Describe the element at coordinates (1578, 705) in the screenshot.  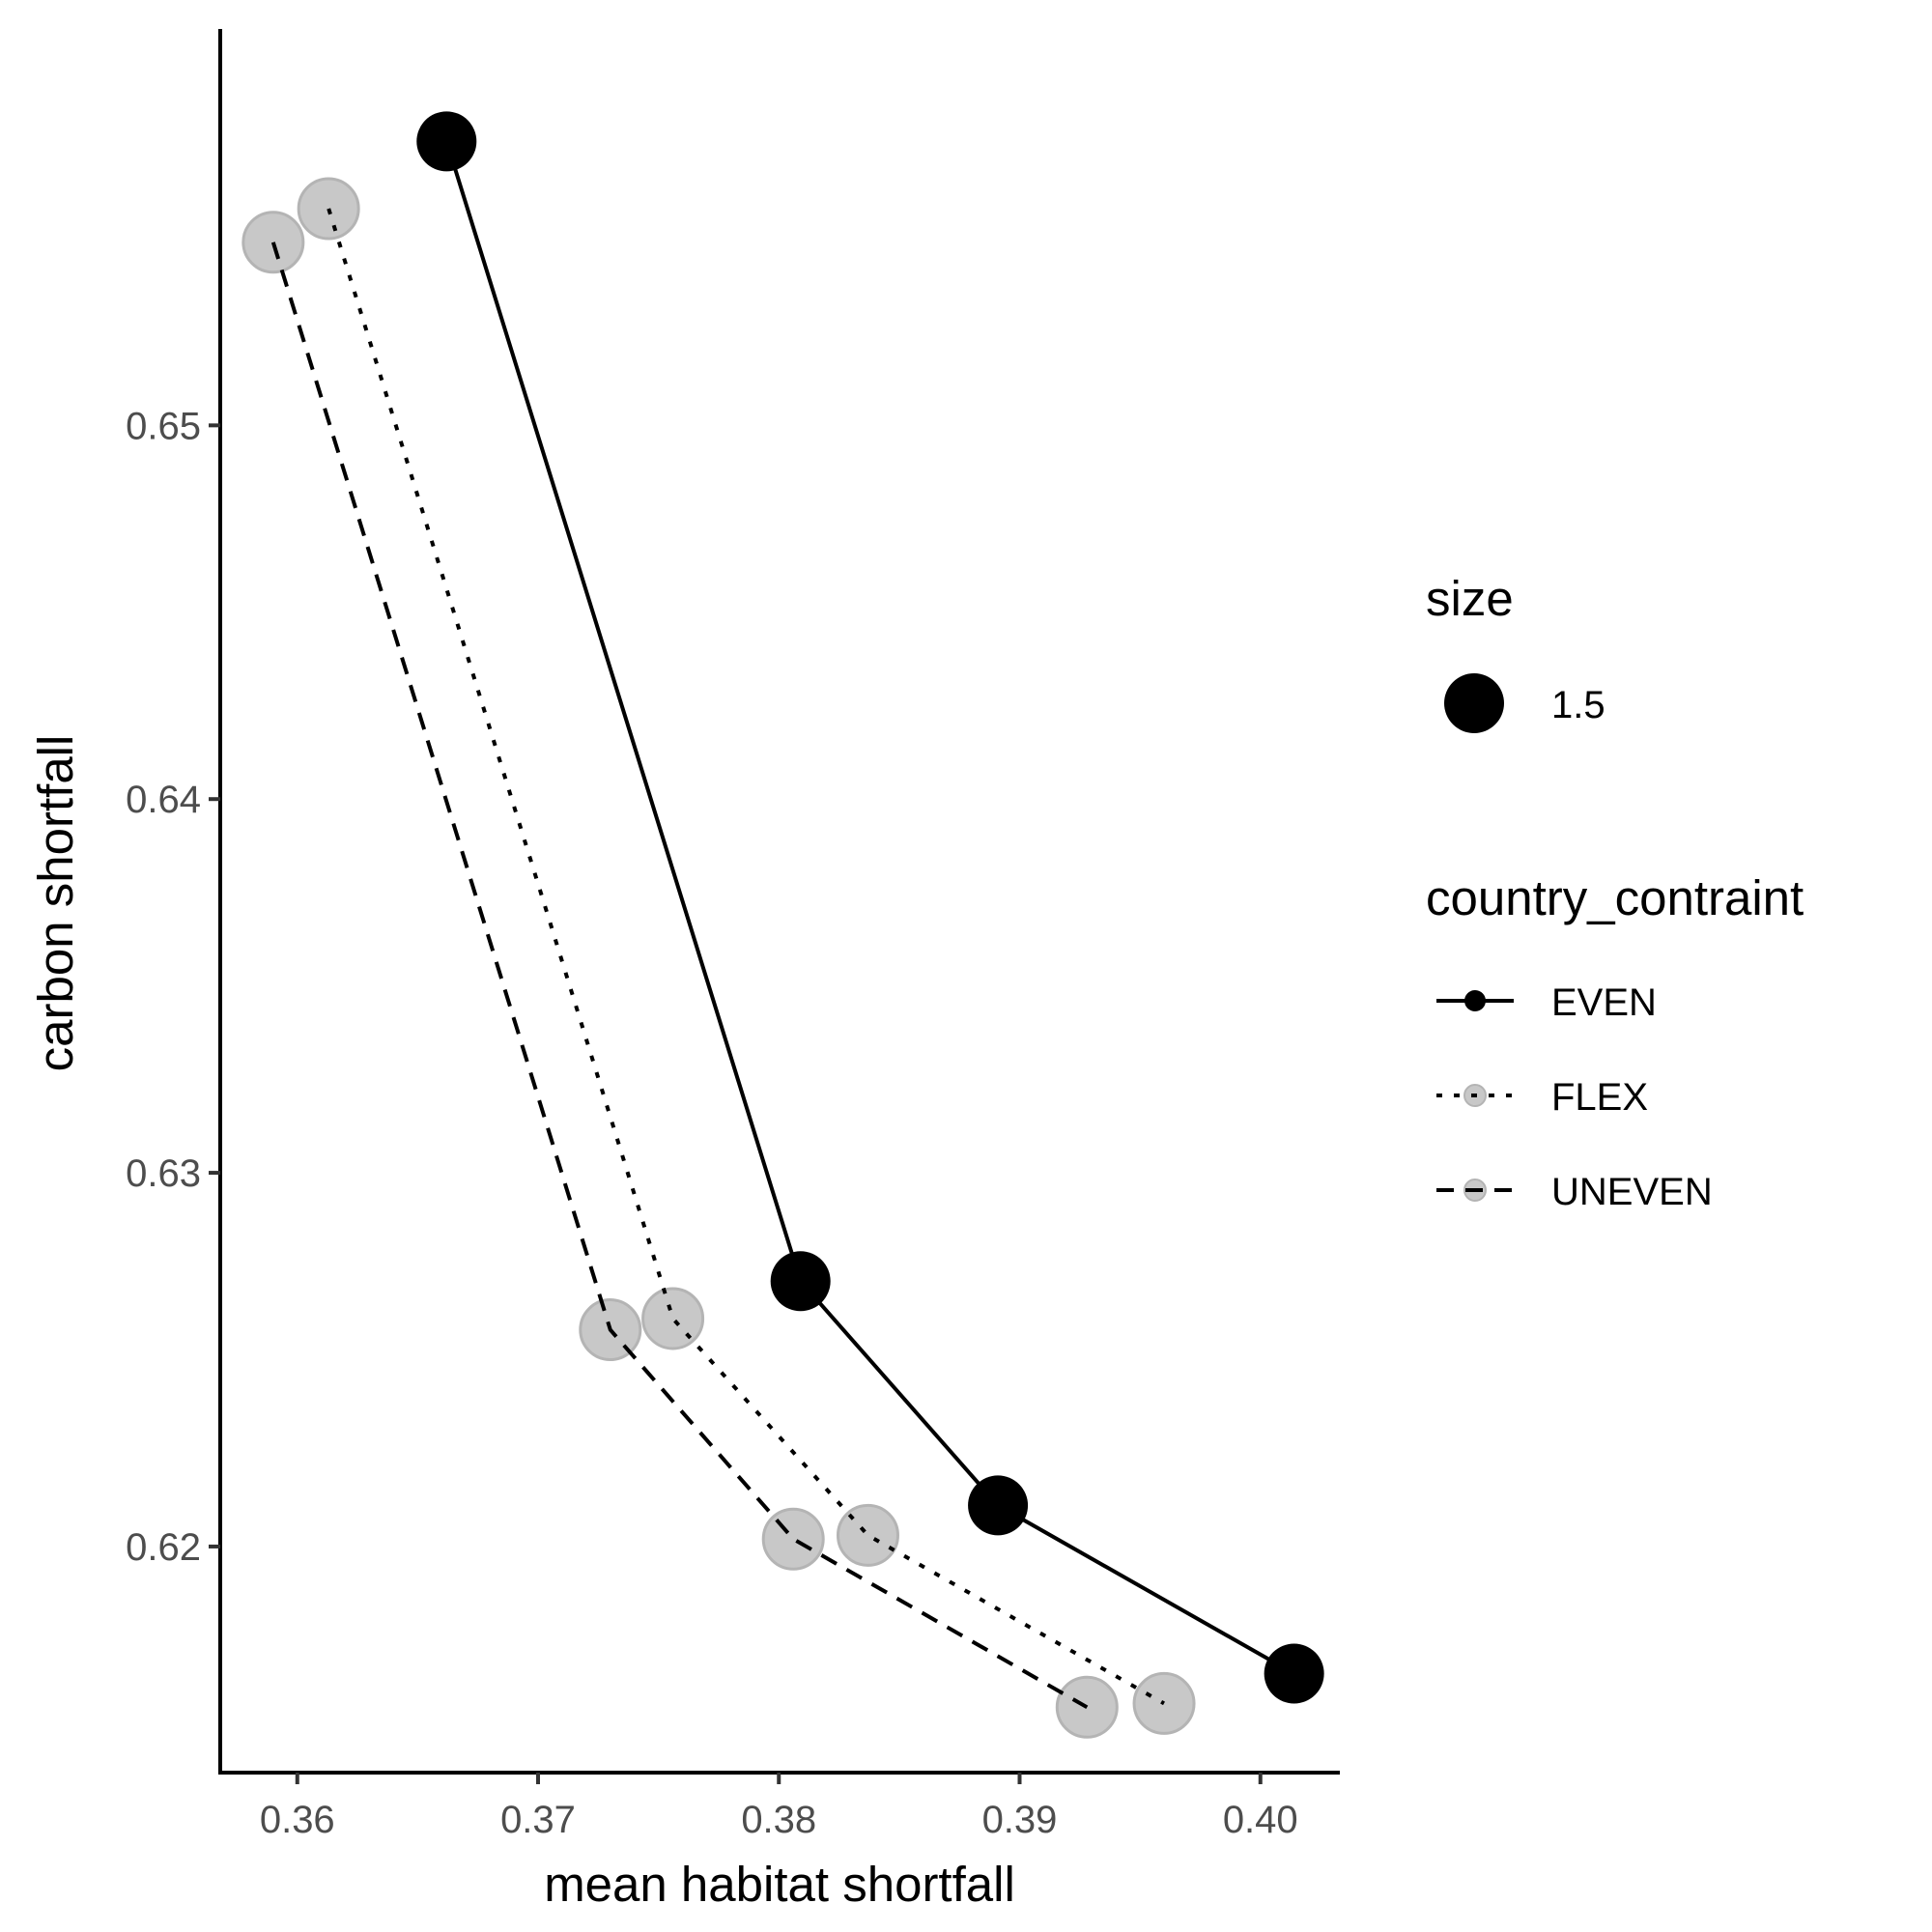
I see `legend-size-label: 1.5` at that location.